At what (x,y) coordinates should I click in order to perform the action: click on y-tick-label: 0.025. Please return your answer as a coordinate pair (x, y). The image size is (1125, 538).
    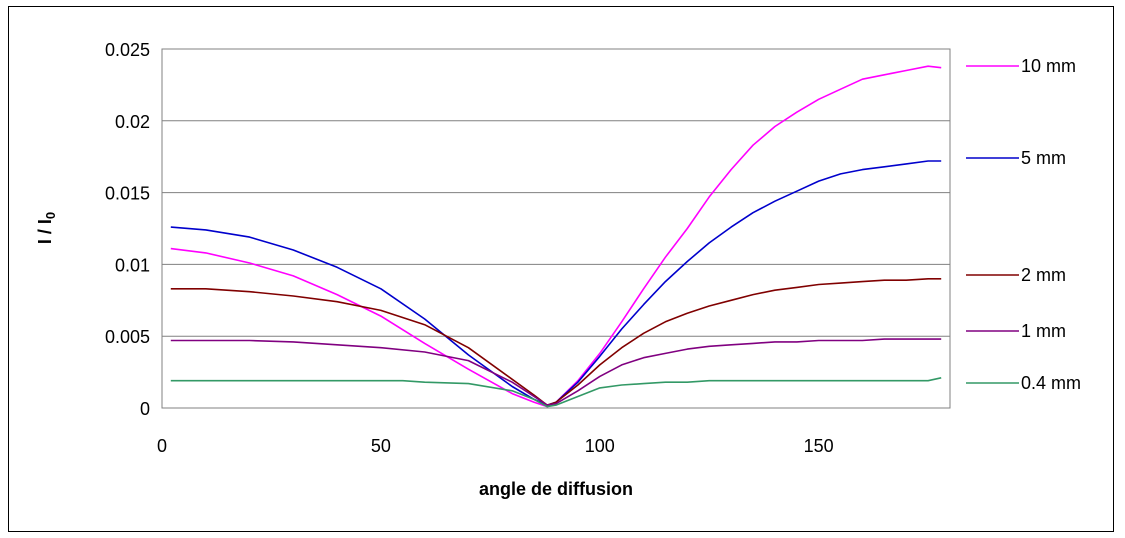
    Looking at the image, I should click on (127, 50).